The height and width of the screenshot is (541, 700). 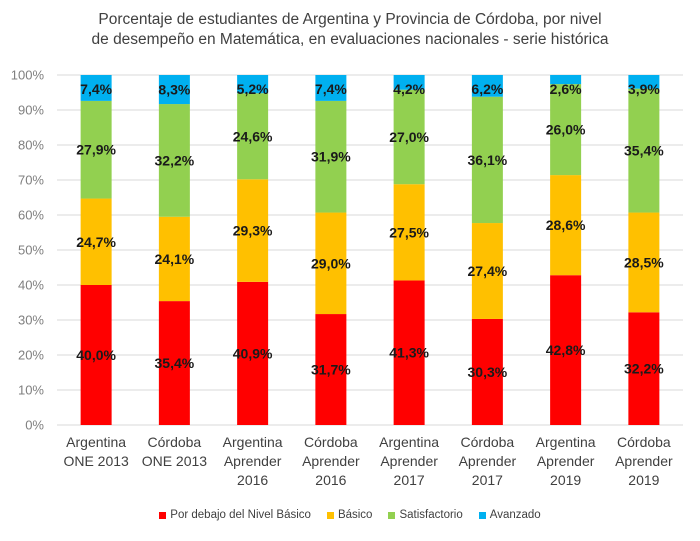 I want to click on legend-item: Avanzado, so click(x=509, y=515).